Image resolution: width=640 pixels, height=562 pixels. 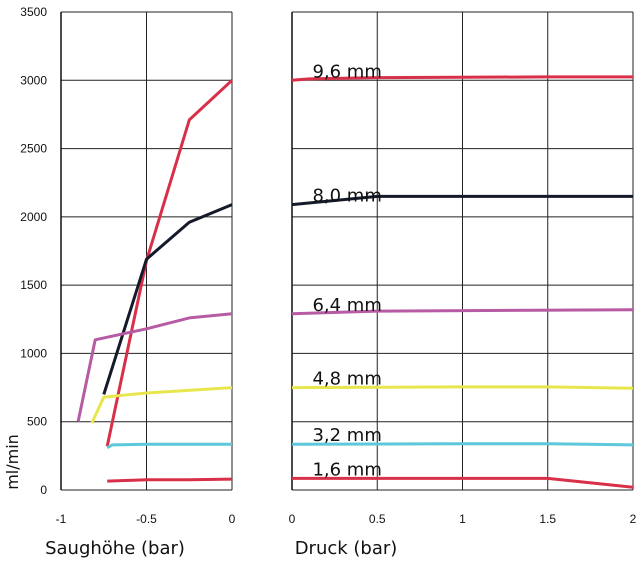 What do you see at coordinates (12, 462) in the screenshot?
I see `y-axis-label: ml/min` at bounding box center [12, 462].